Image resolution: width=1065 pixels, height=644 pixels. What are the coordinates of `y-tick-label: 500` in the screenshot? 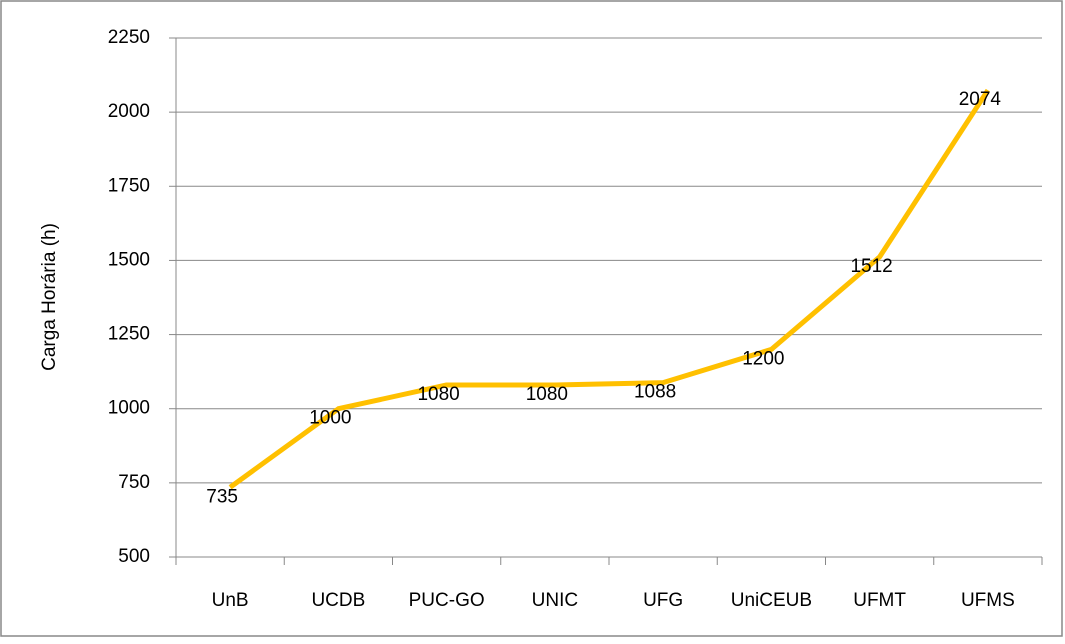 It's located at (134, 556).